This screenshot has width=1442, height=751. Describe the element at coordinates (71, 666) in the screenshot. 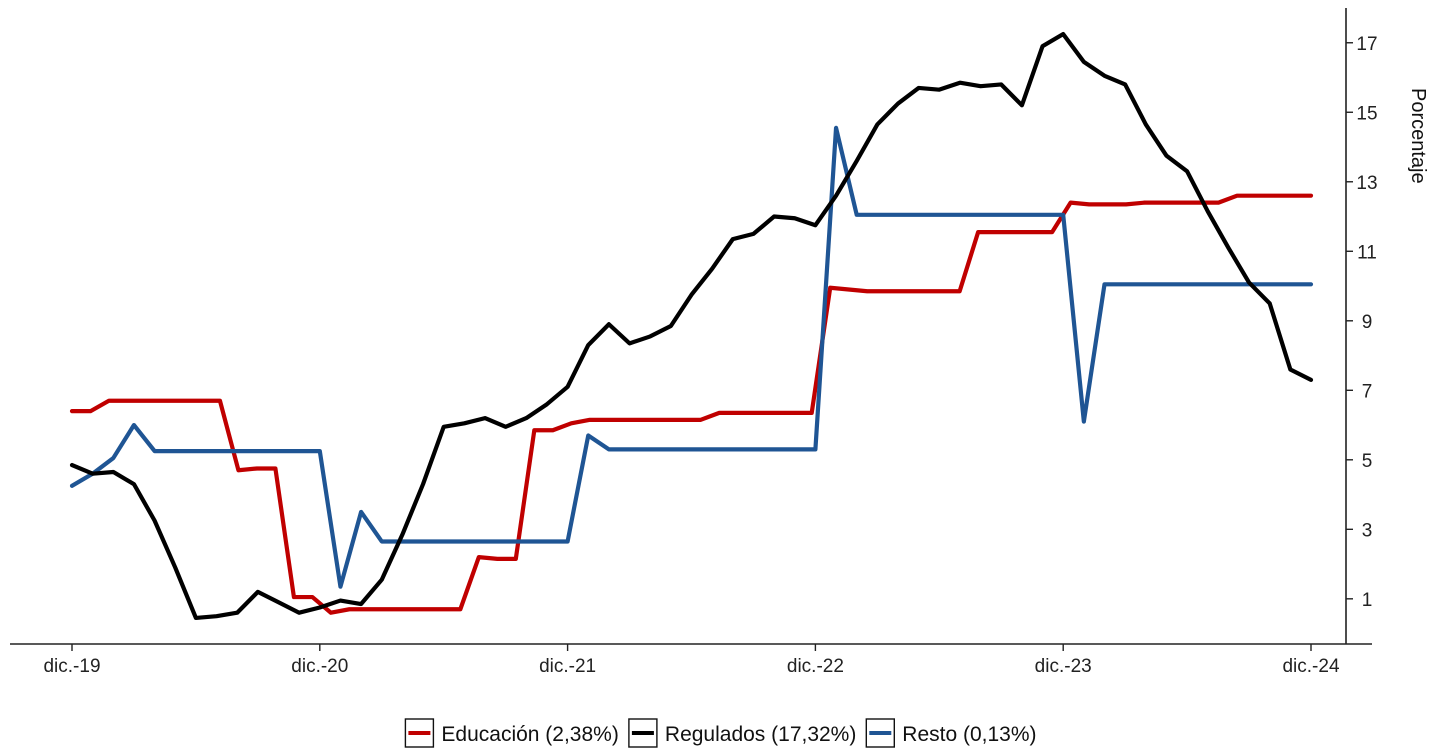

I see `x-tick-label: dic.-19` at that location.